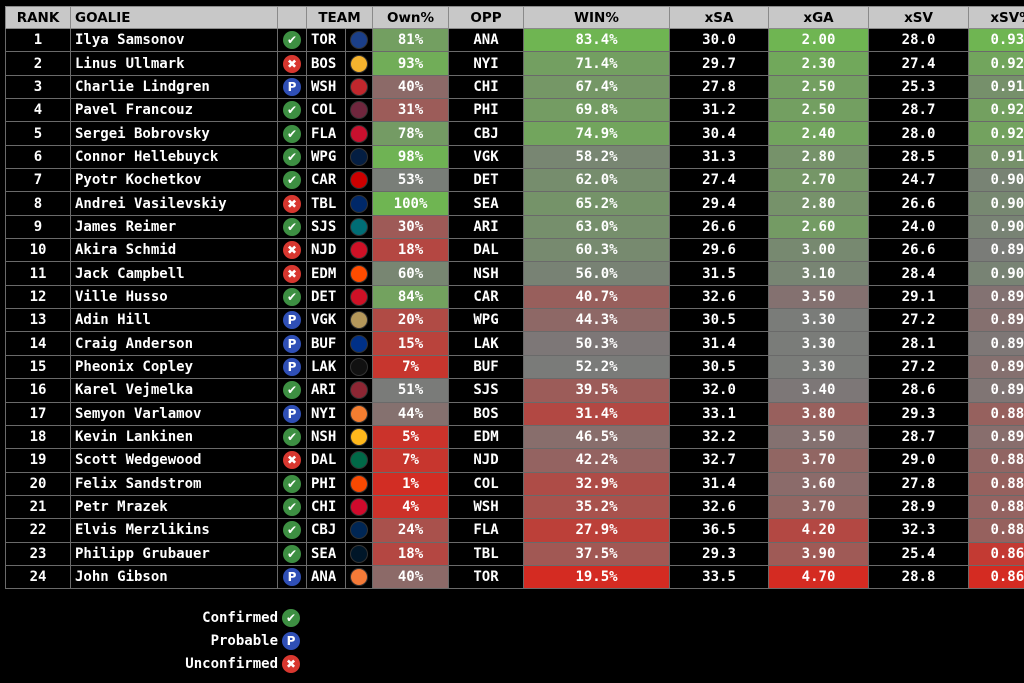  I want to click on win-cell: 67.4%, so click(597, 87).